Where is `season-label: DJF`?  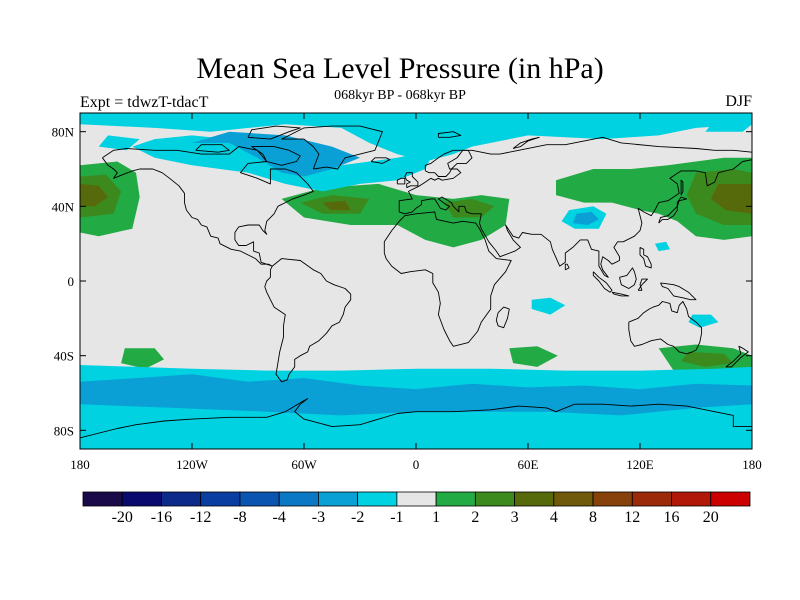
season-label: DJF is located at coordinates (738, 101).